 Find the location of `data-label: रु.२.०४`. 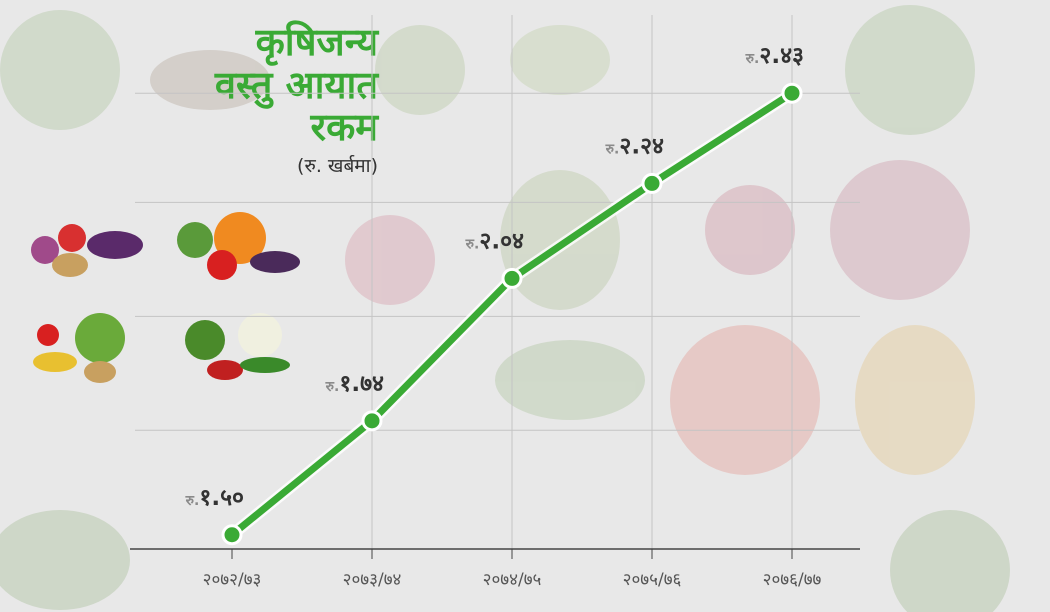

data-label: रु.२.०४ is located at coordinates (494, 241).